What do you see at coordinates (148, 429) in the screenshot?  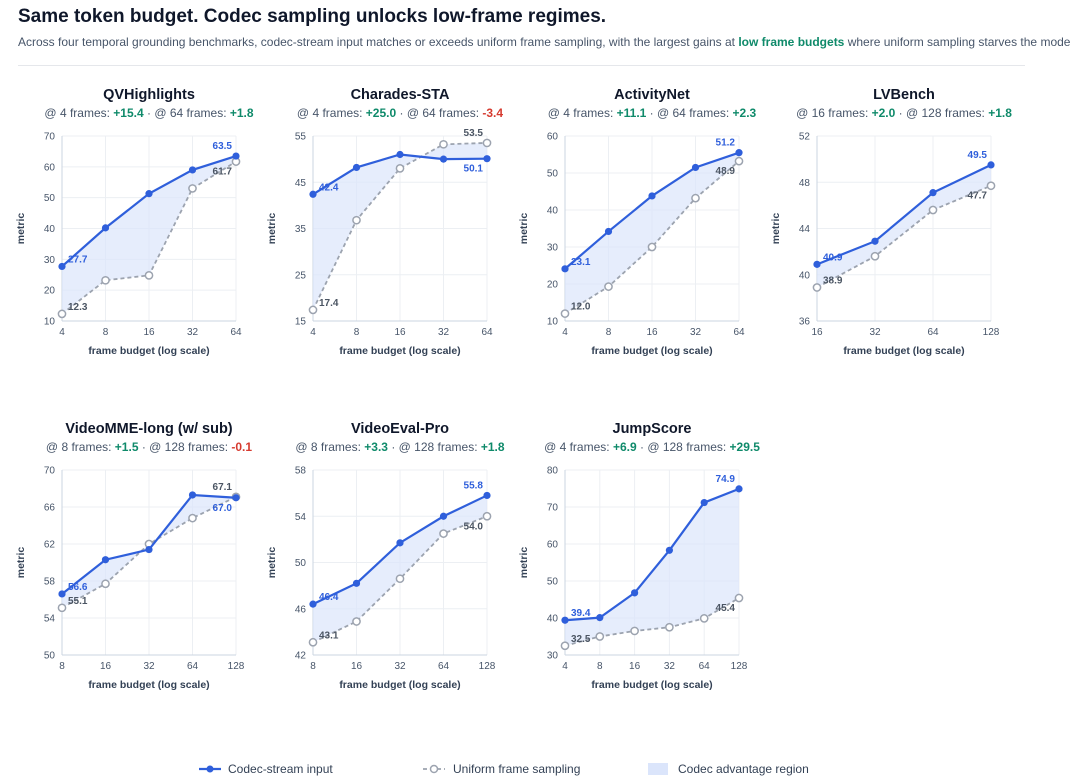 I see `chart-title: VideoMME-long (w/ sub)` at bounding box center [148, 429].